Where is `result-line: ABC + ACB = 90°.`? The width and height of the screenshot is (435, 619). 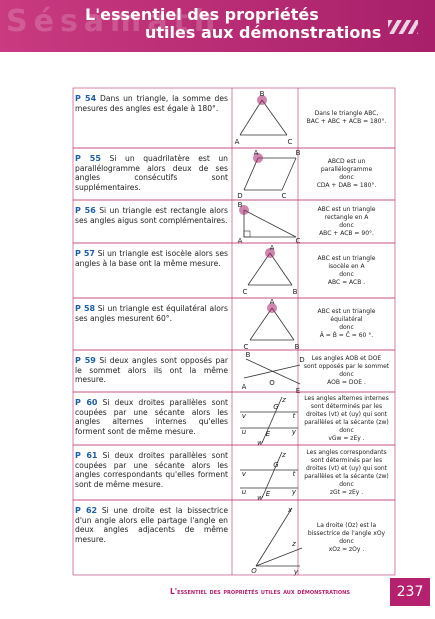 result-line: ABC + ACB = 90°. is located at coordinates (346, 233).